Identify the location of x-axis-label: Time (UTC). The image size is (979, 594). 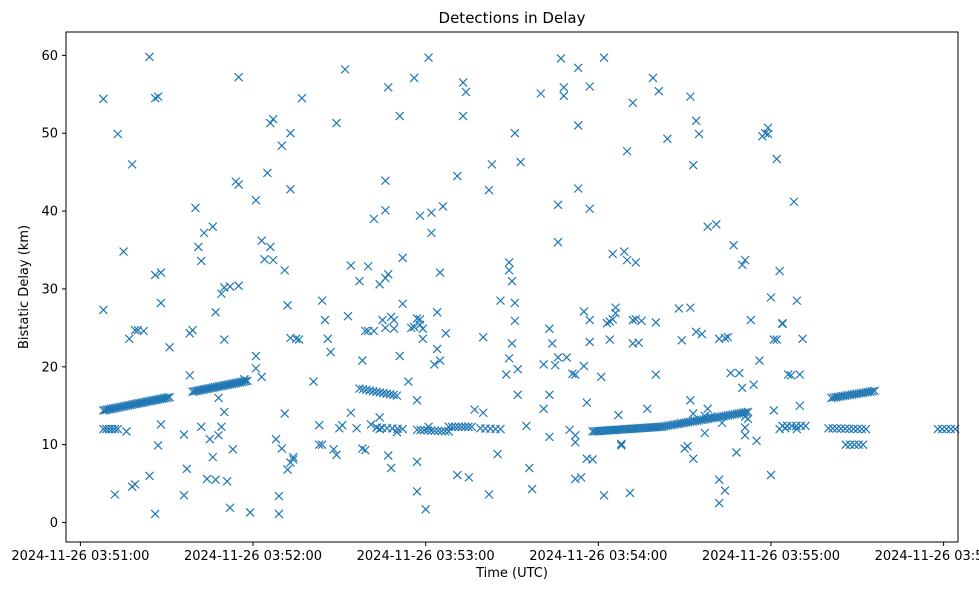
(511, 573).